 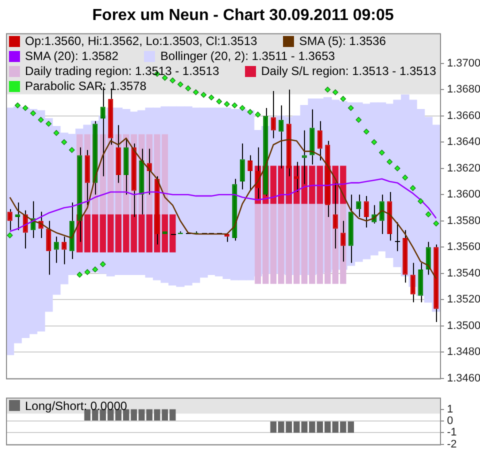 I want to click on legend-label: Daily S/L region: 1.3513 - 1.3513, so click(x=348, y=71).